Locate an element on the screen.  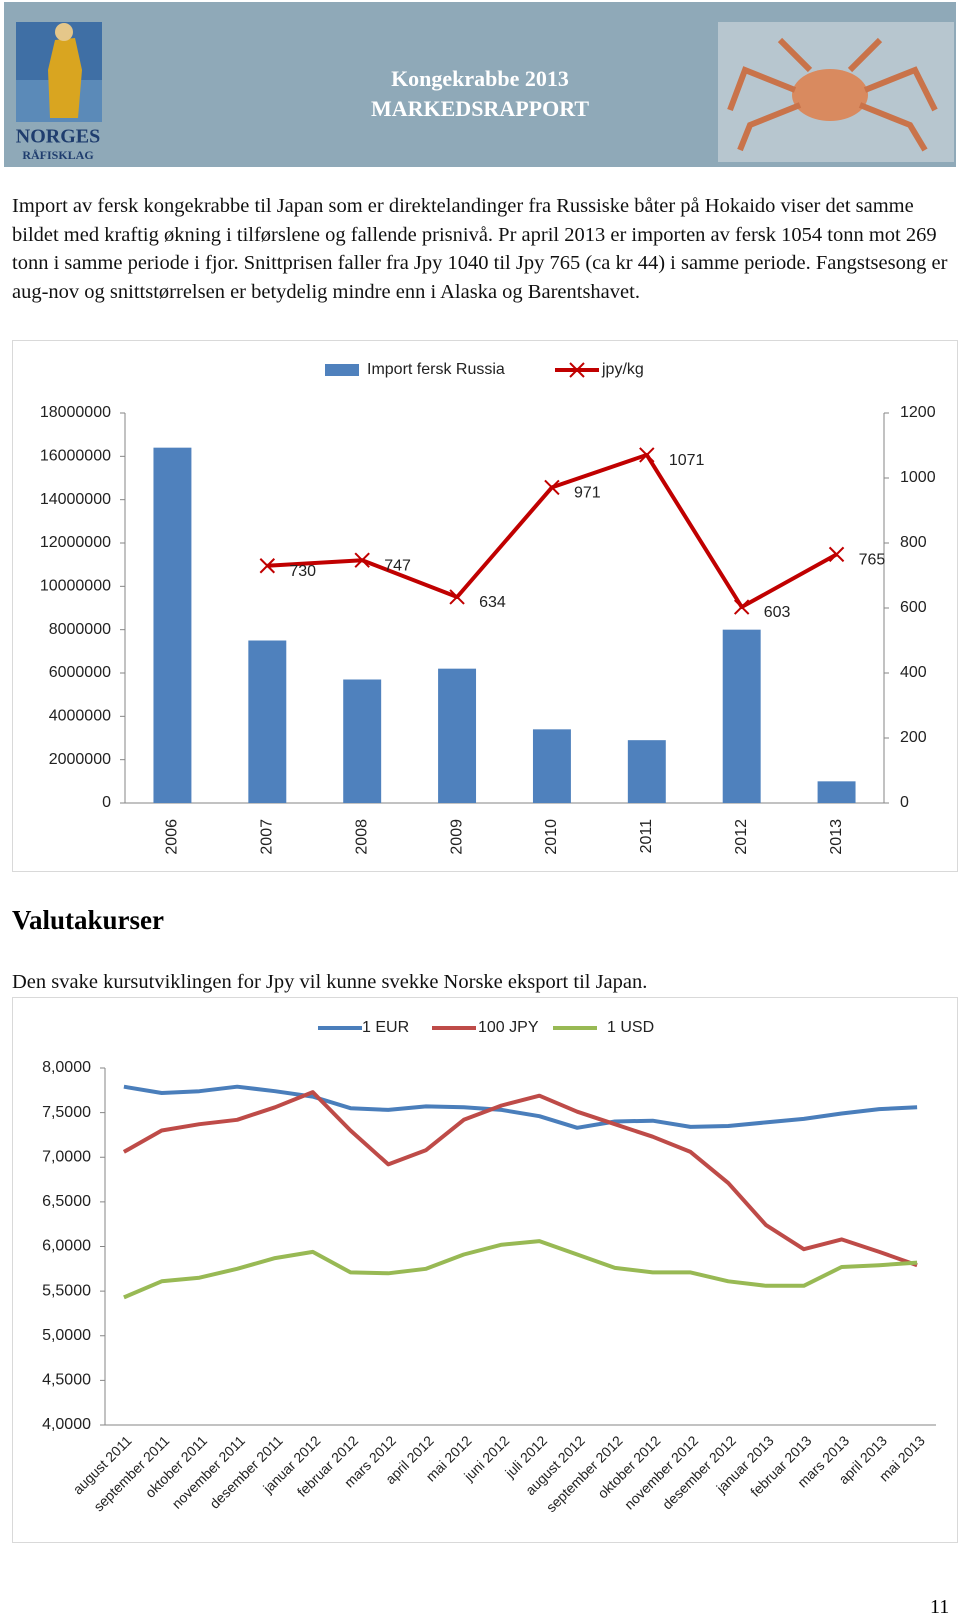
y-tick-label: 6,0000 is located at coordinates (66, 1246).